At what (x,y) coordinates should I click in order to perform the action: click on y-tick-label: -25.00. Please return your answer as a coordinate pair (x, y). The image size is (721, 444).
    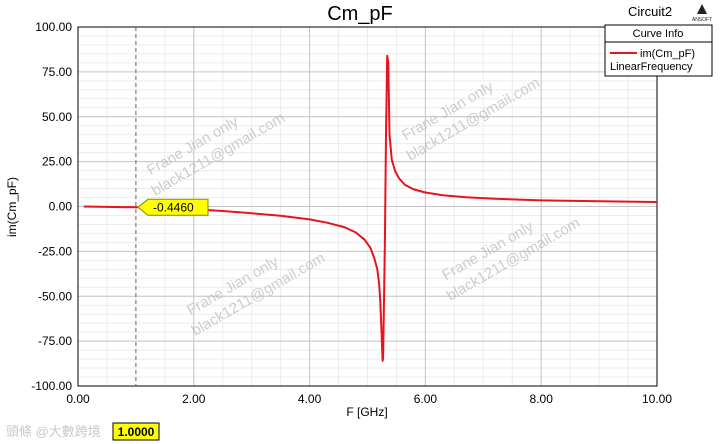
    Looking at the image, I should click on (55, 251).